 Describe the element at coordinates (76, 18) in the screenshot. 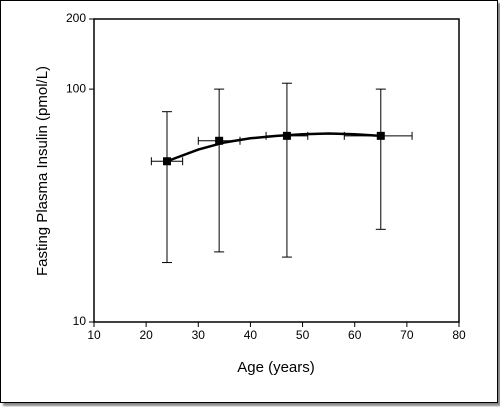

I see `y-tick-label: 200` at that location.